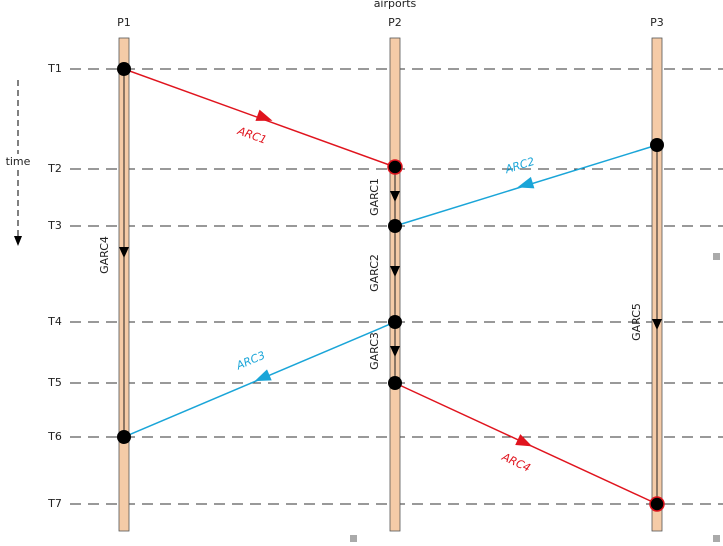  I want to click on time-axis, so click(18, 163).